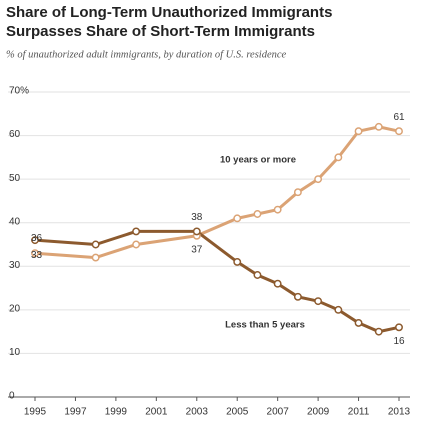 The image size is (431, 422). I want to click on x-tick-label: 2005, so click(237, 412).